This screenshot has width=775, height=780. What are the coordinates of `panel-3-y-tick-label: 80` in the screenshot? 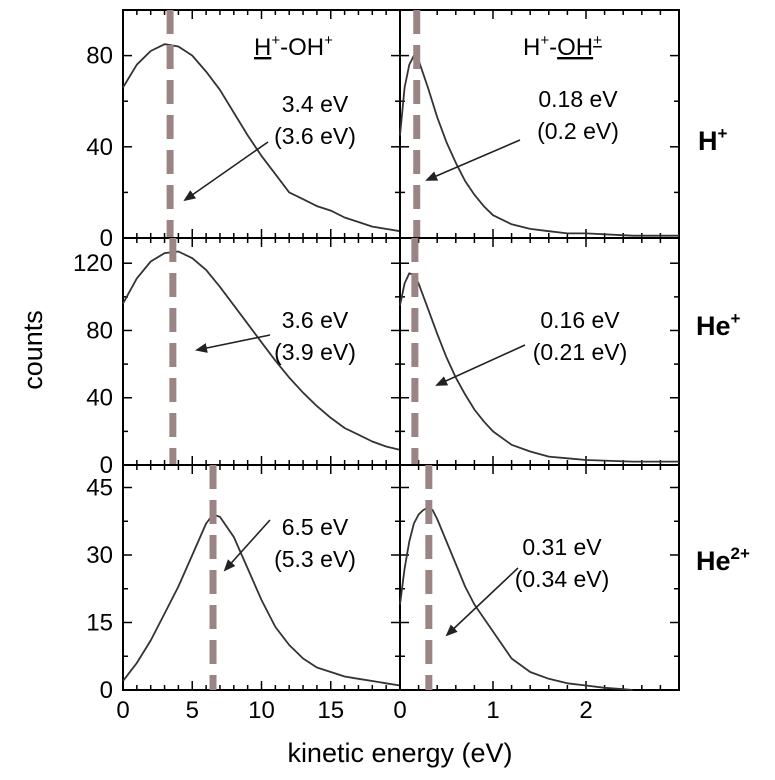 It's located at (99, 330).